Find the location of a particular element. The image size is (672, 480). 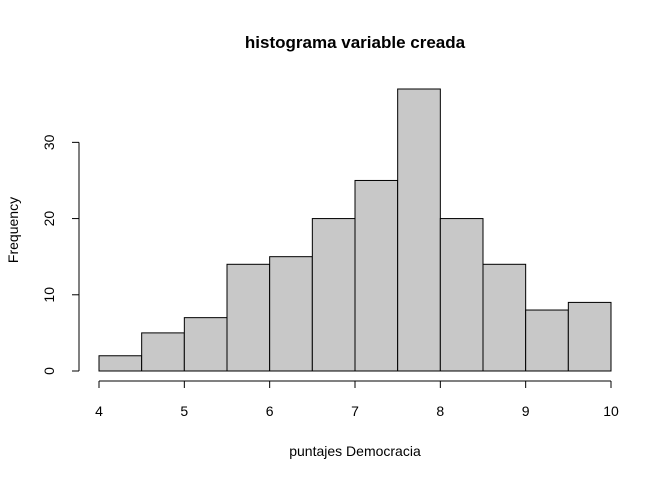

y-axis-label: Frequency is located at coordinates (13, 230).